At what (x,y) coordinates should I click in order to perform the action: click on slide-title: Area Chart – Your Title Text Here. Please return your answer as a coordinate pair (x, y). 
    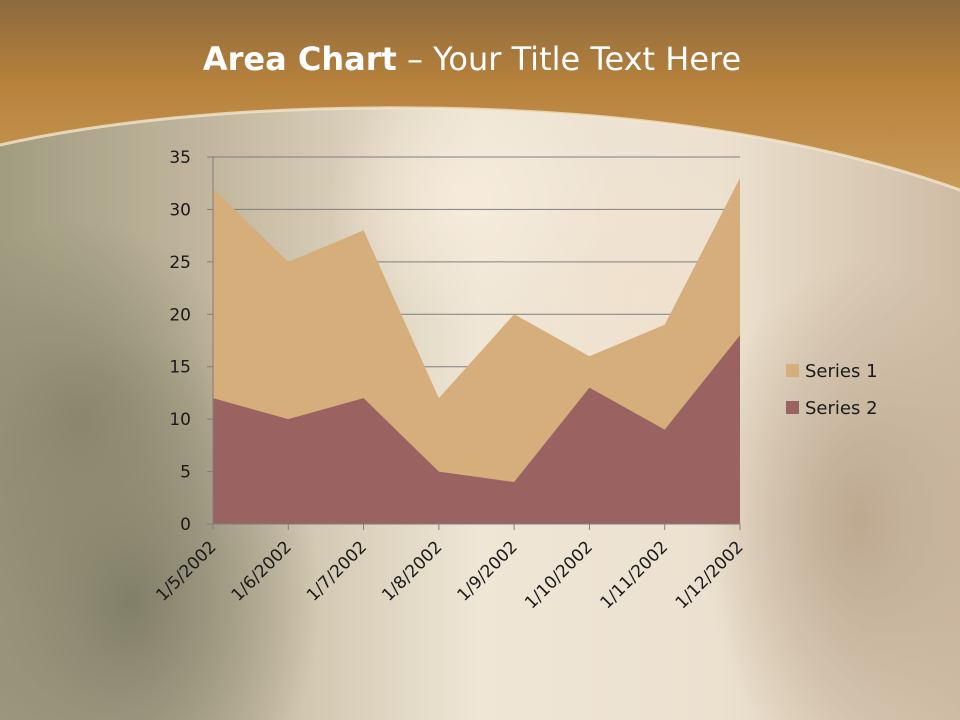
    Looking at the image, I should click on (472, 59).